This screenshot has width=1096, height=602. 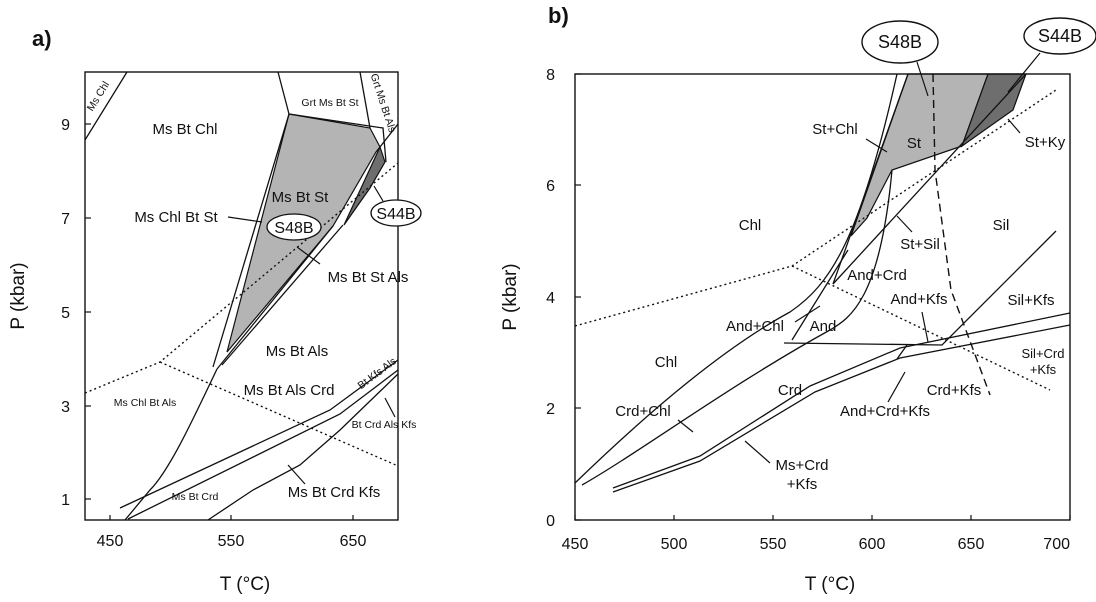 What do you see at coordinates (642, 411) in the screenshot?
I see `panel-b-field-crd-chl: Crd+Chl` at bounding box center [642, 411].